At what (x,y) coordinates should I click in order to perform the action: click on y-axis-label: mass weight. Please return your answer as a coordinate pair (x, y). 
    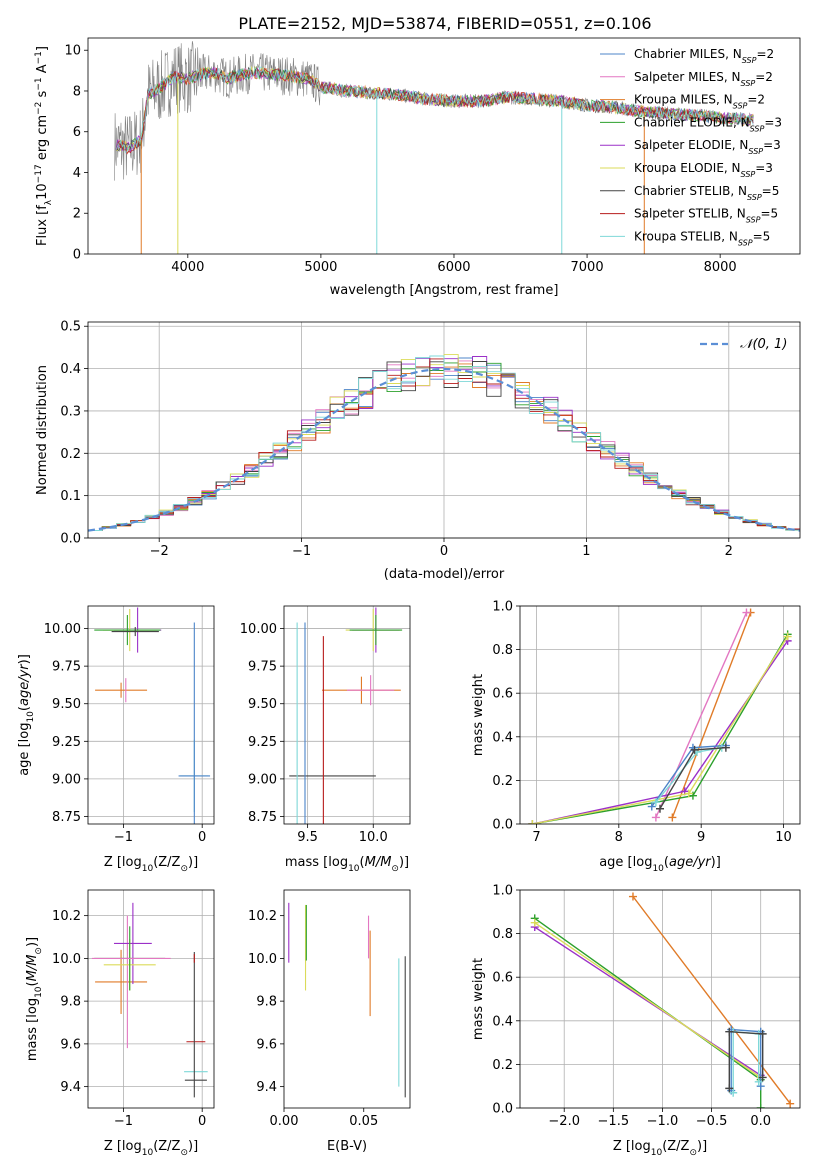
    Looking at the image, I should click on (478, 715).